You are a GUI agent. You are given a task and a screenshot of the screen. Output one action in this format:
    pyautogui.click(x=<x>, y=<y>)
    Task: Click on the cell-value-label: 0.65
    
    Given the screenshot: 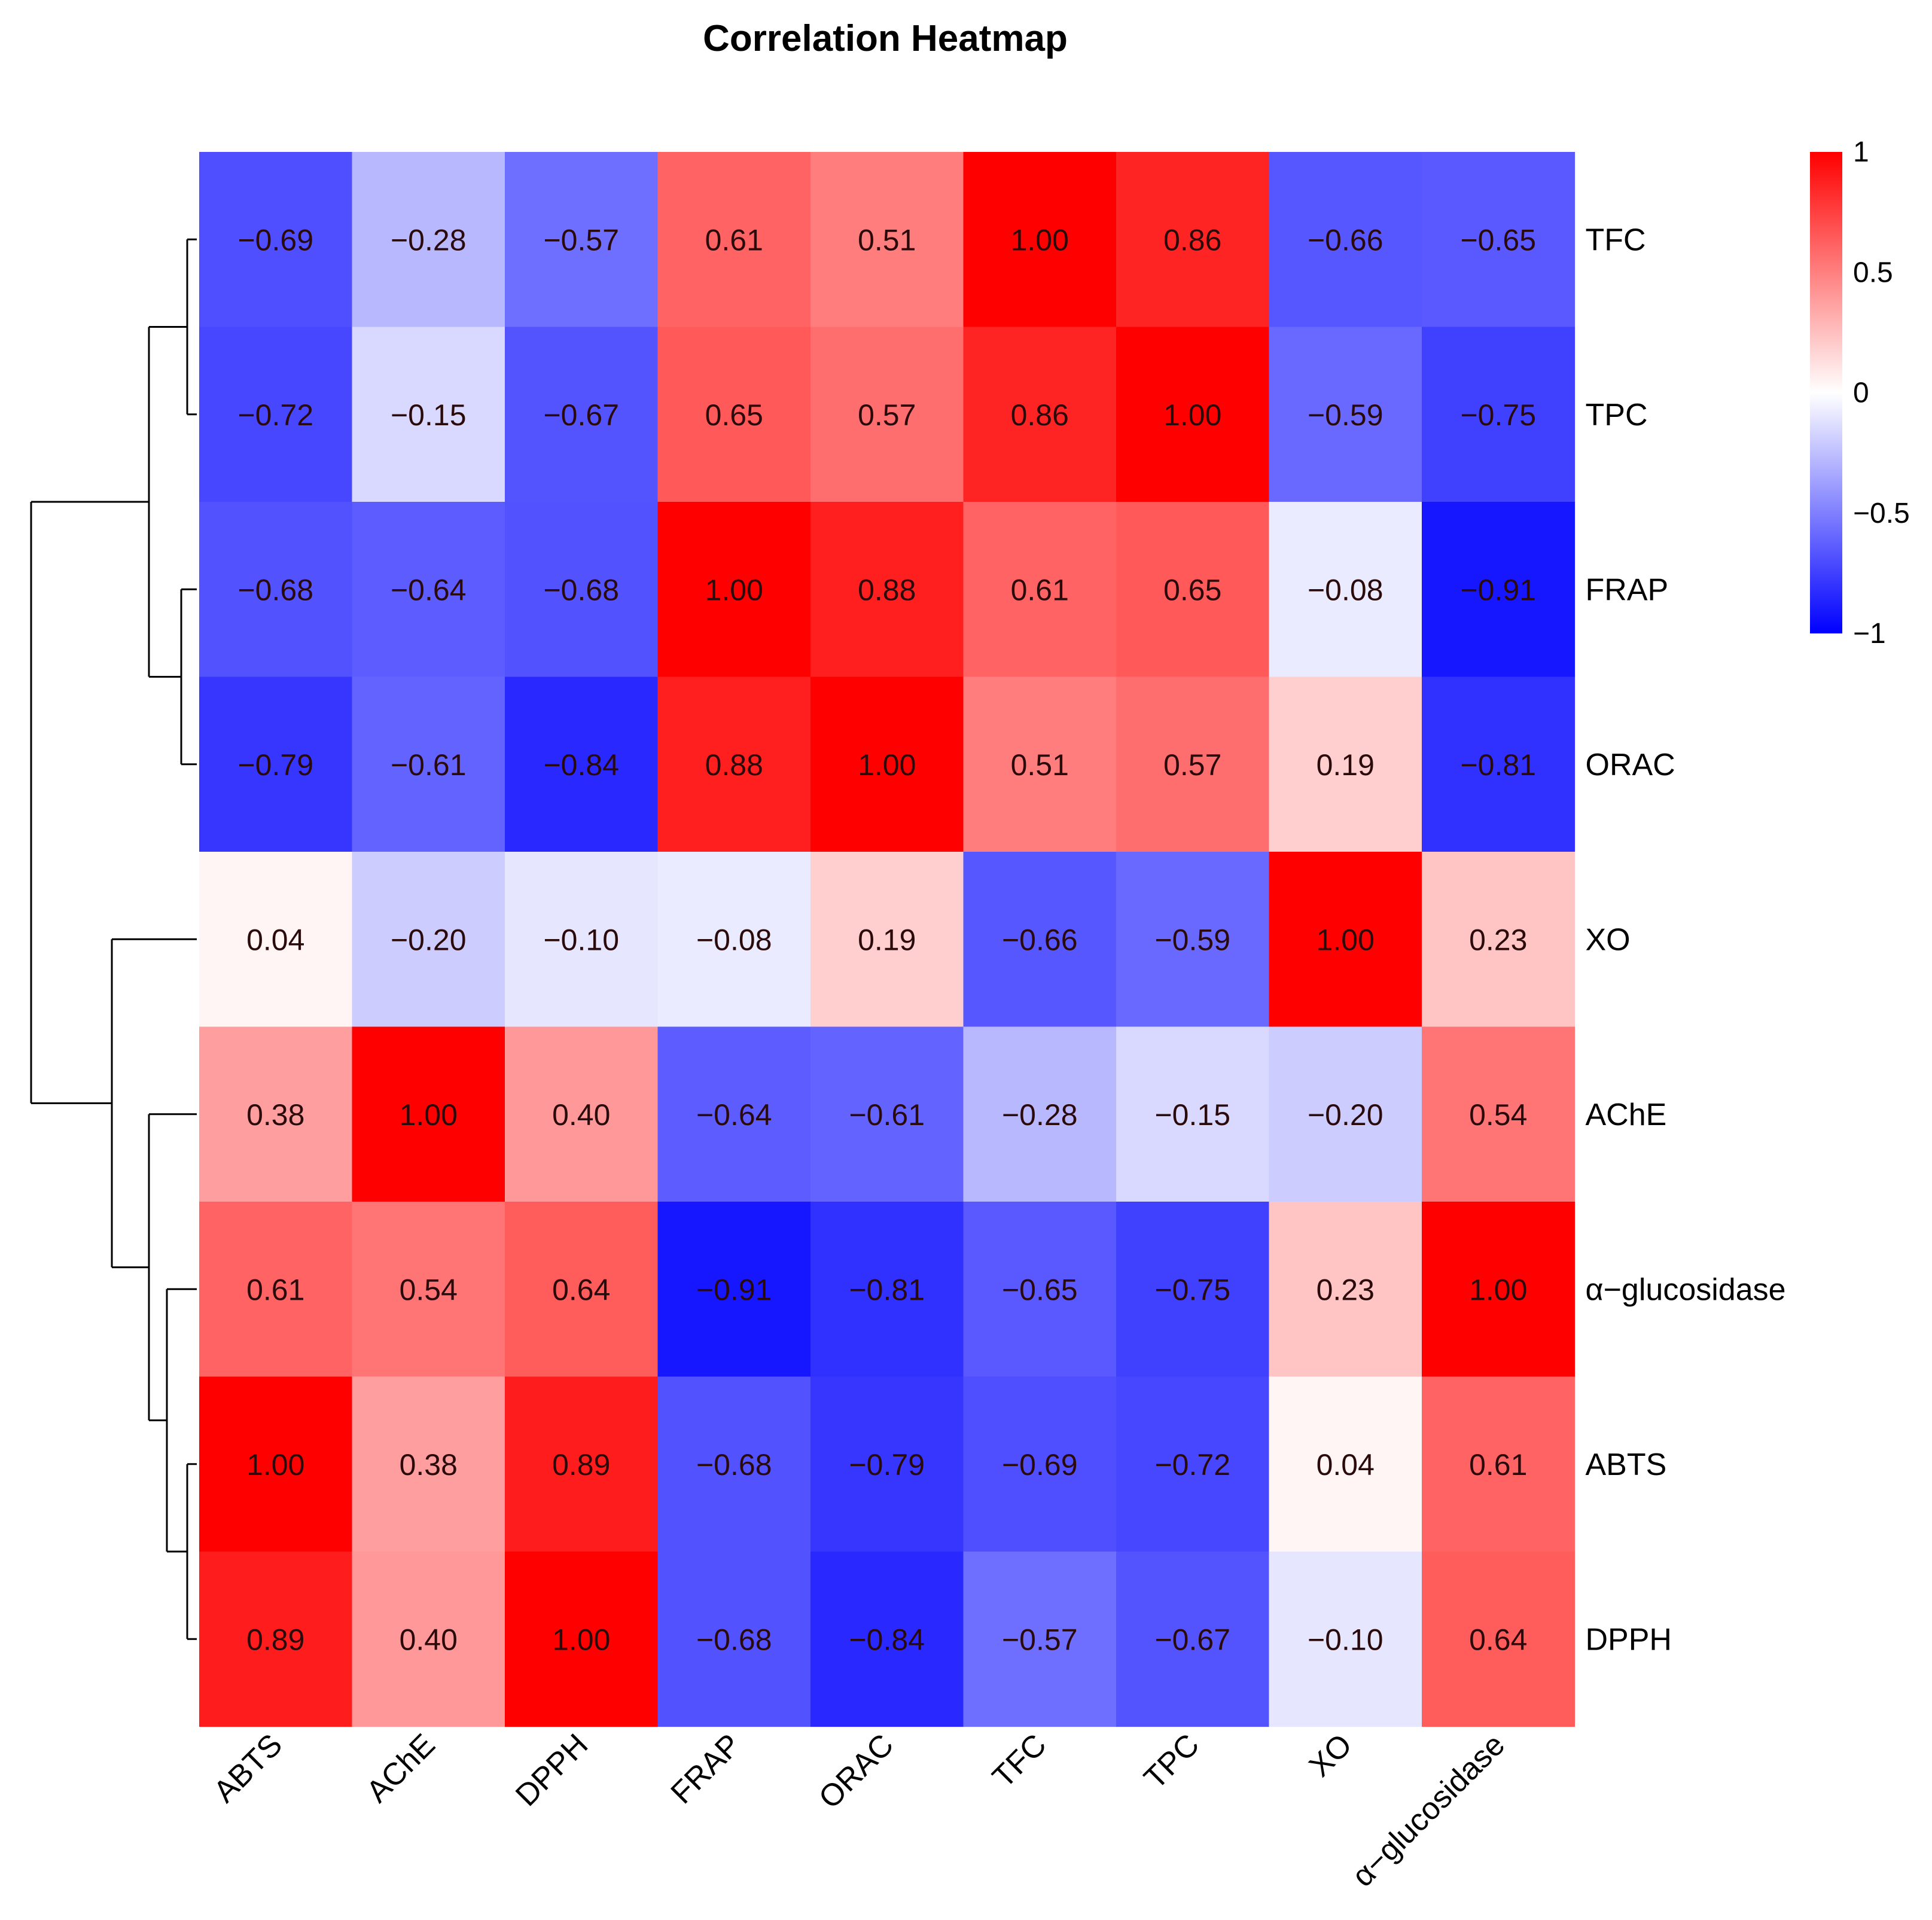 What is the action you would take?
    pyautogui.click(x=1192, y=590)
    